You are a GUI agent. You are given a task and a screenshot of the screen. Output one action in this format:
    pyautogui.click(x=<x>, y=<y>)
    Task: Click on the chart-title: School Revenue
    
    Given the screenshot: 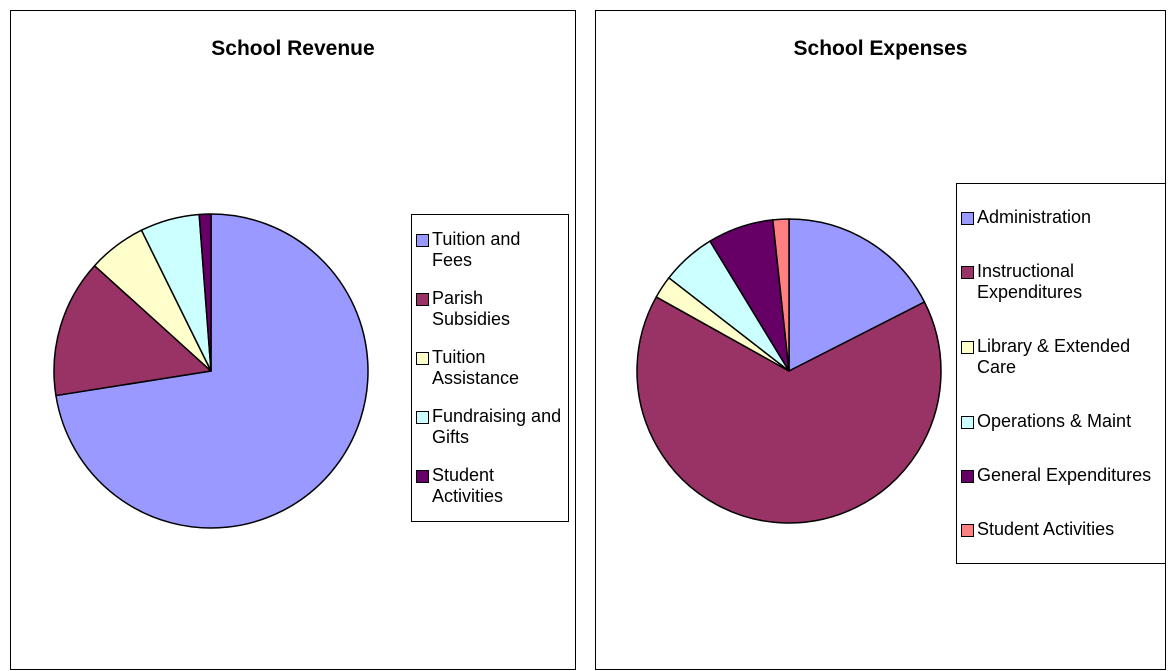 What is the action you would take?
    pyautogui.click(x=293, y=48)
    